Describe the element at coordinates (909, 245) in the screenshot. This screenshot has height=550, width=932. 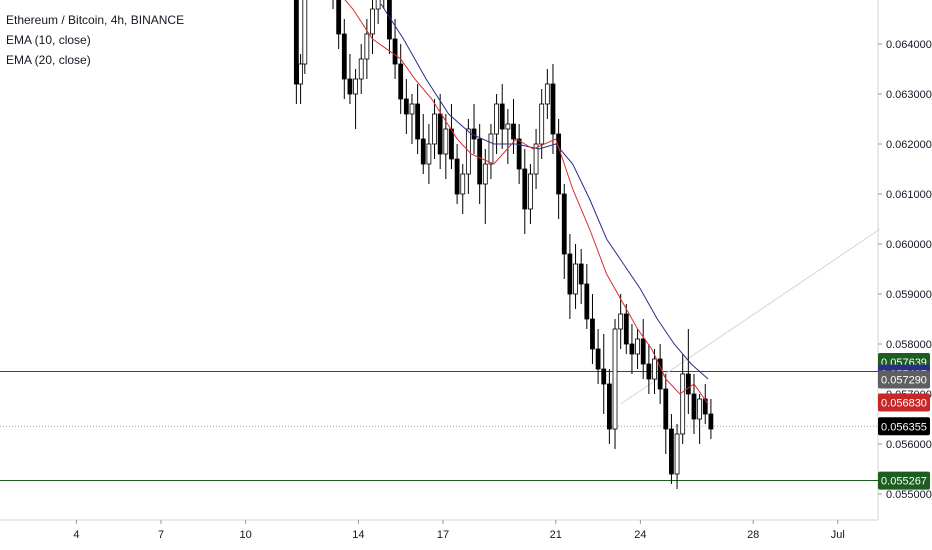
I see `y-tick-label: 0.060000` at that location.